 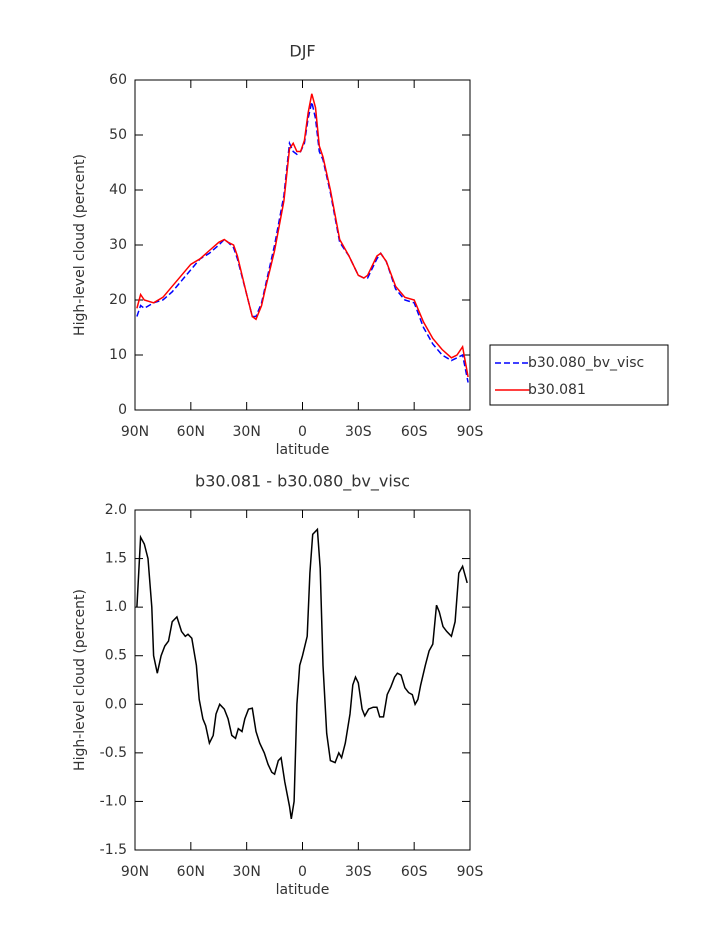 I want to click on y-tick-label: 50, so click(x=118, y=135).